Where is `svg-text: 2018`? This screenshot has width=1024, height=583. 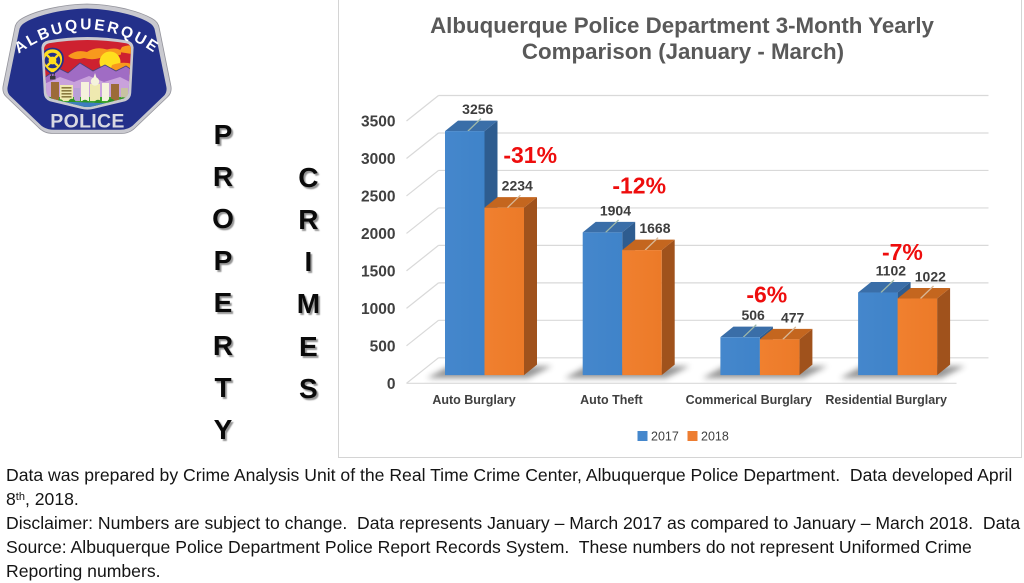 svg-text: 2018 is located at coordinates (715, 436).